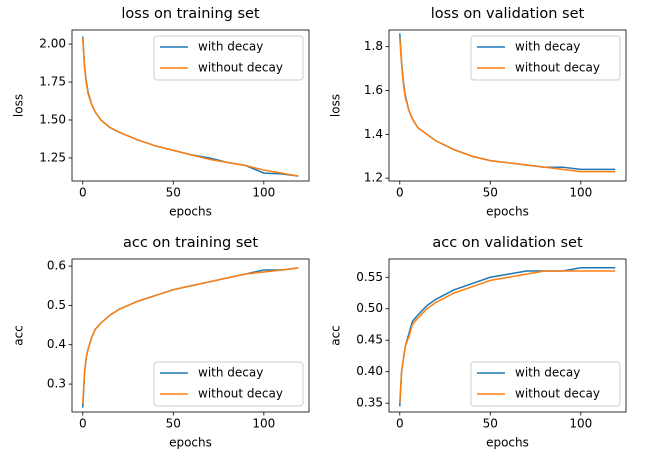  I want to click on subplot-title: loss on training set, so click(190, 14).